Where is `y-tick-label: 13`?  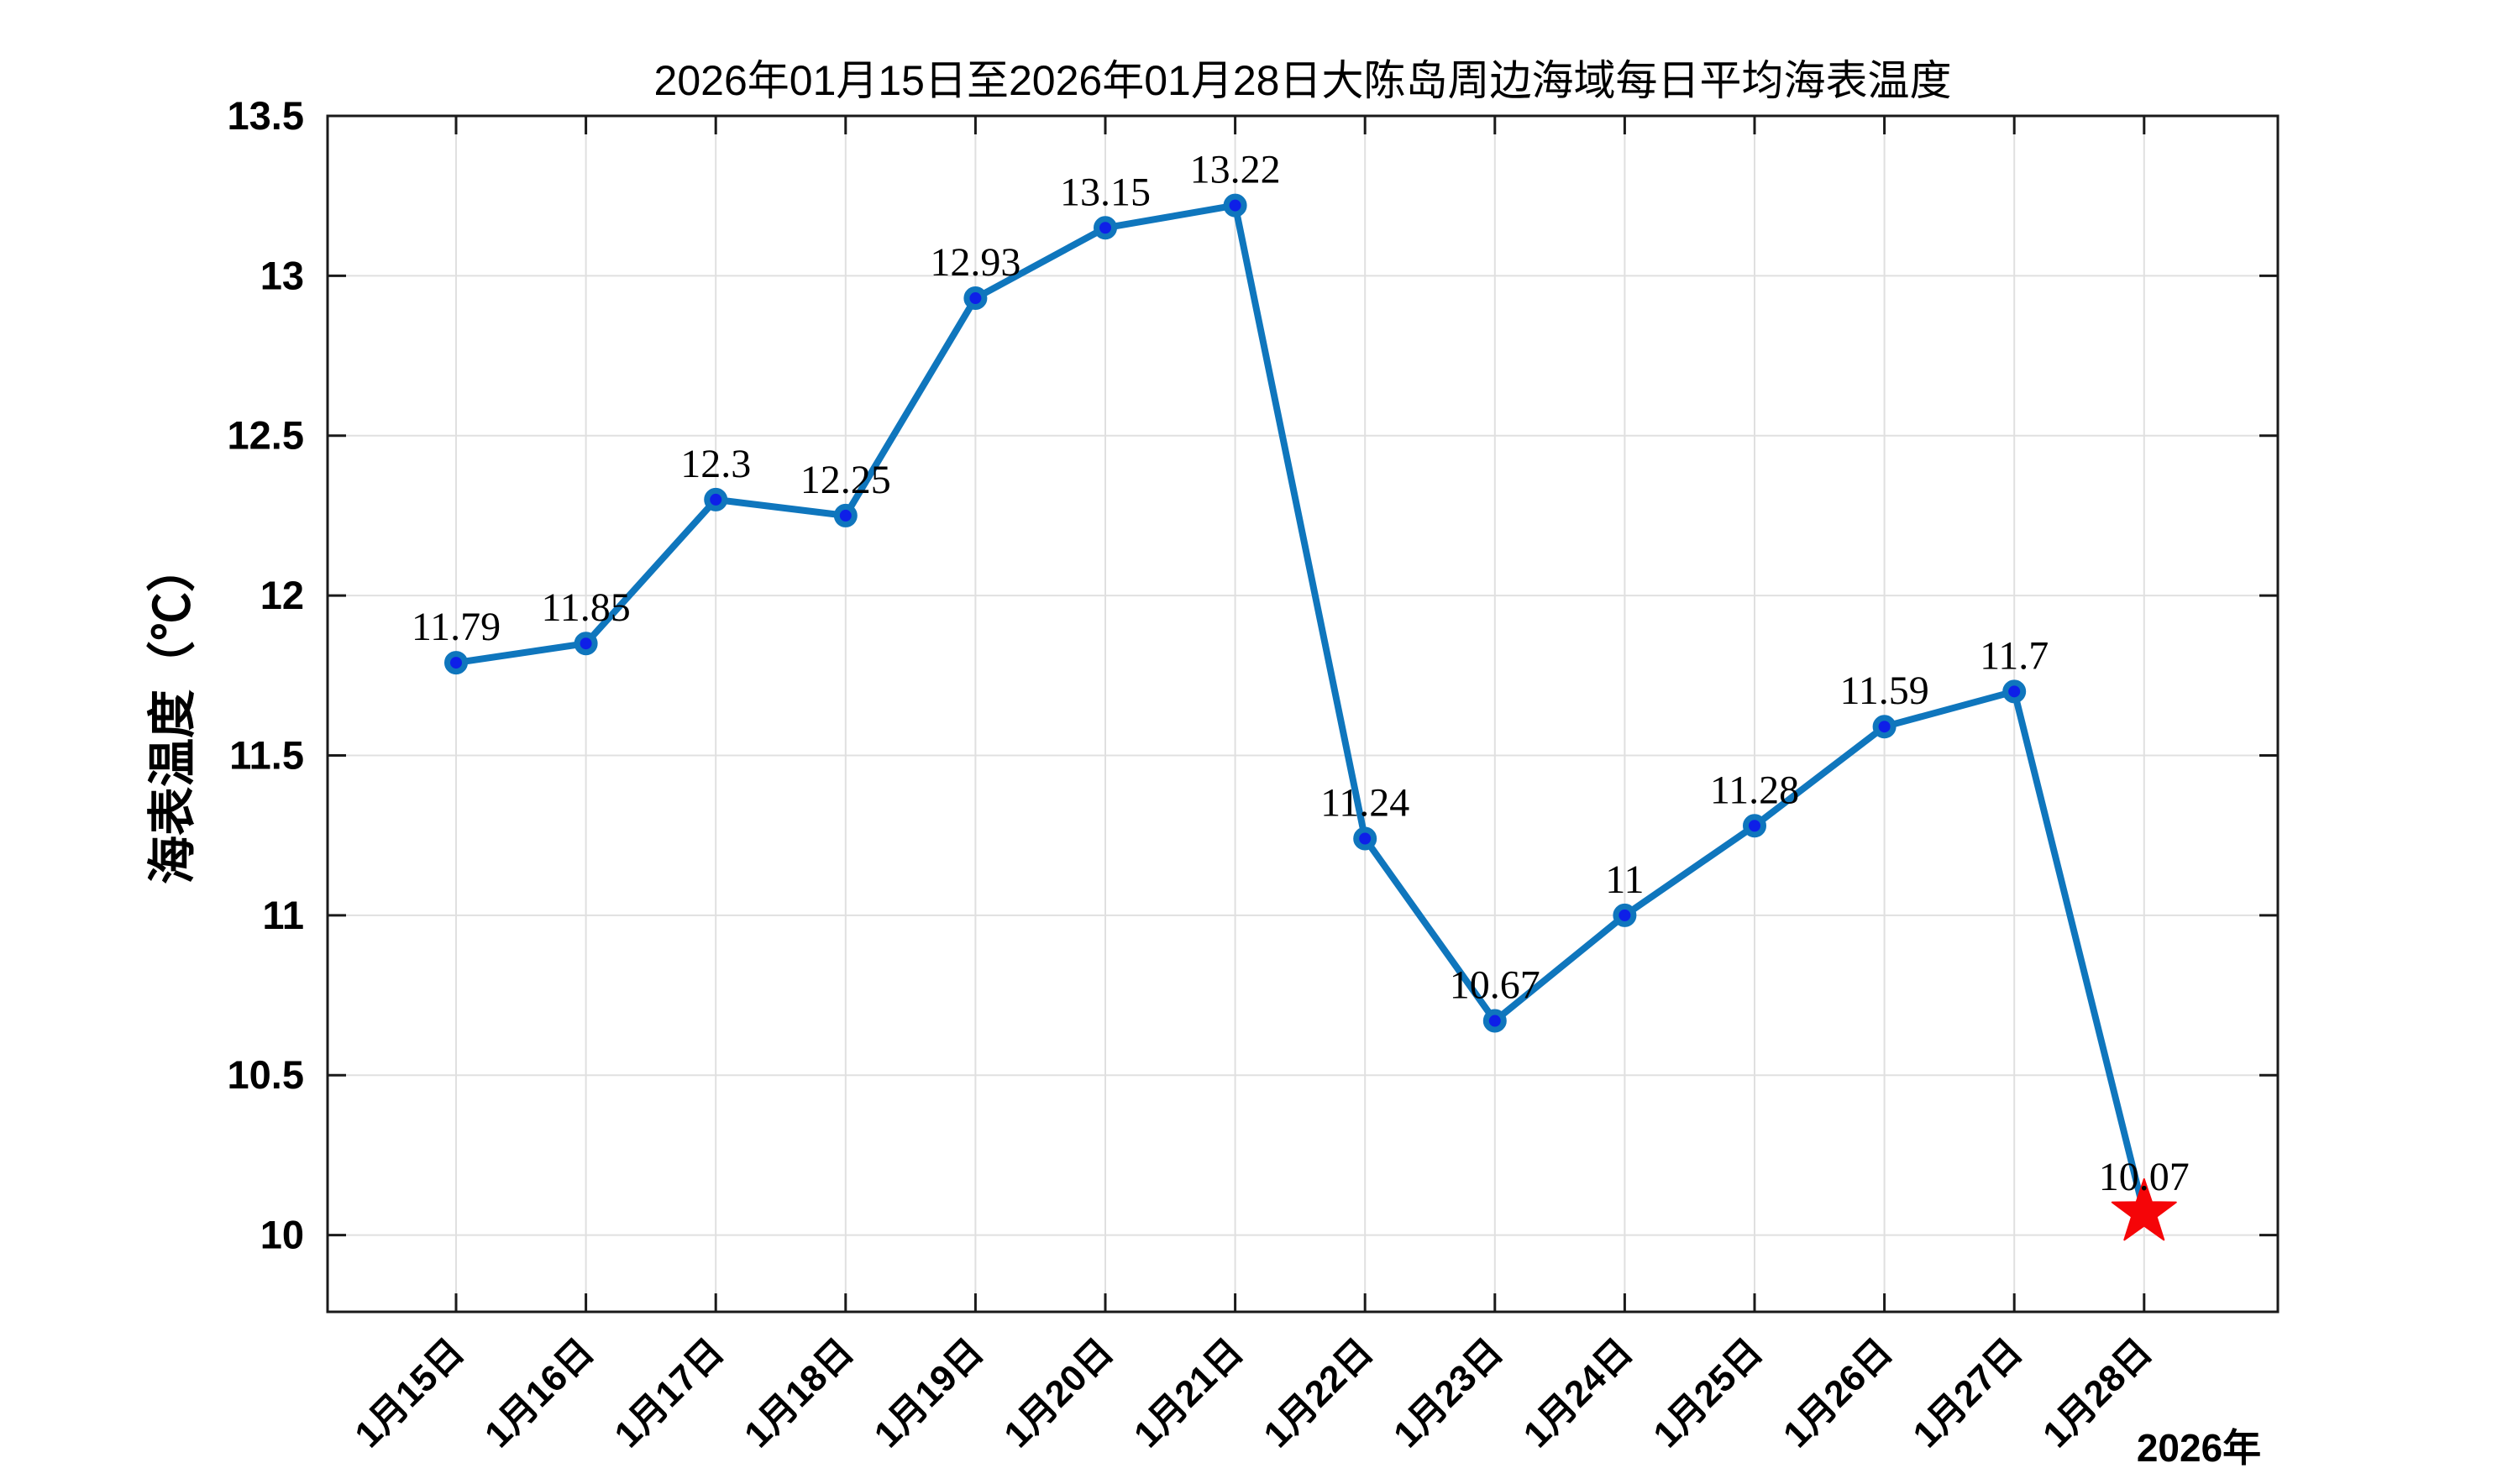 y-tick-label: 13 is located at coordinates (282, 275).